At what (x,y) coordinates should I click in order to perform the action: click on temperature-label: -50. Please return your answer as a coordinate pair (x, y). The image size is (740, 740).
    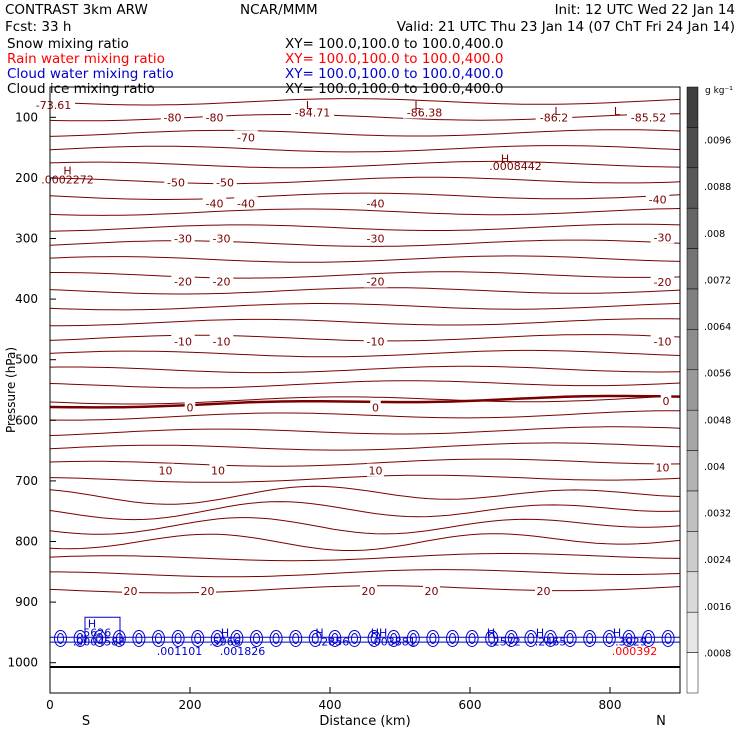
    Looking at the image, I should click on (225, 183).